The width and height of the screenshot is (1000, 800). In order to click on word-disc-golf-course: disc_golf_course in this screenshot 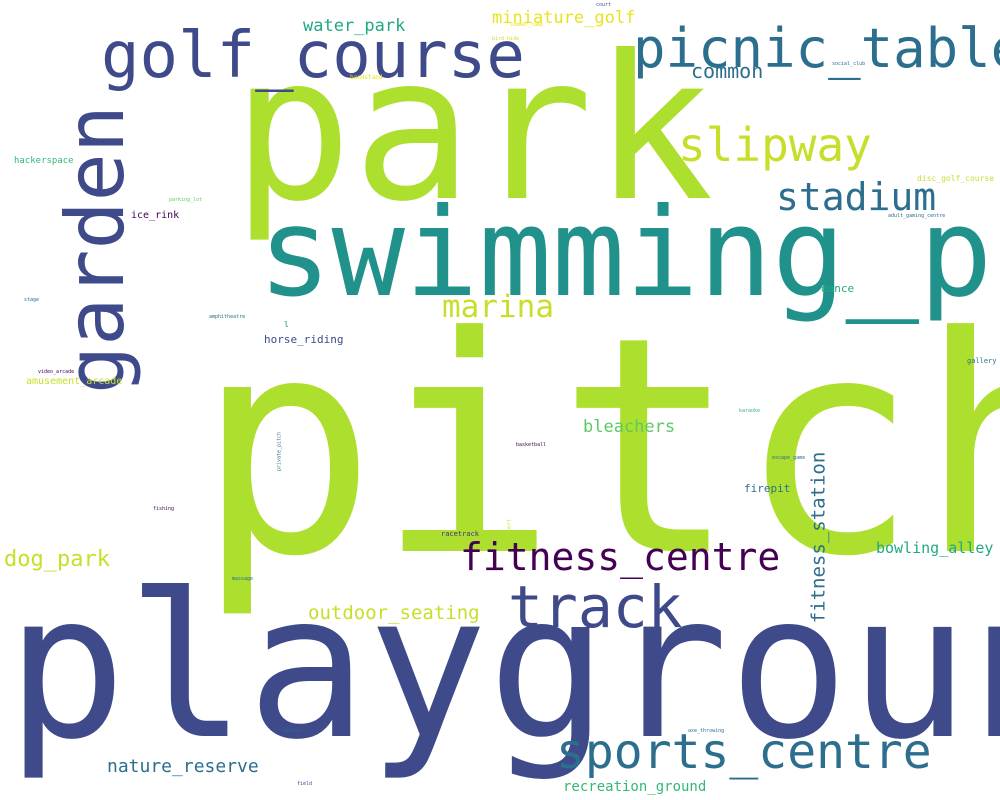, I will do `click(956, 178)`.